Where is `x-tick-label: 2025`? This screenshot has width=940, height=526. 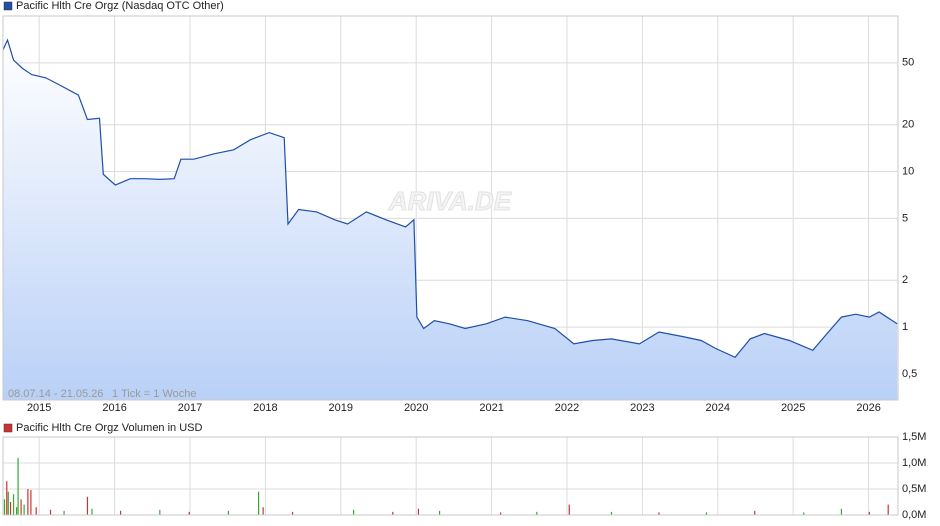 x-tick-label: 2025 is located at coordinates (793, 408).